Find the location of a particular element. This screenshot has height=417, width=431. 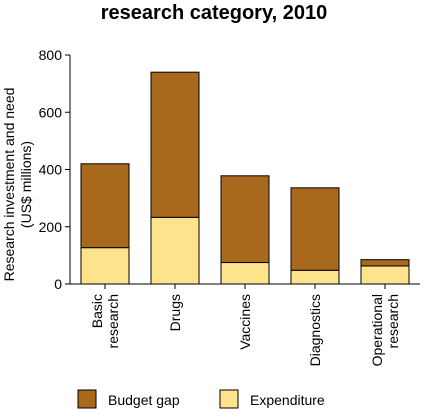

x-tick-label: Drugs is located at coordinates (175, 312).